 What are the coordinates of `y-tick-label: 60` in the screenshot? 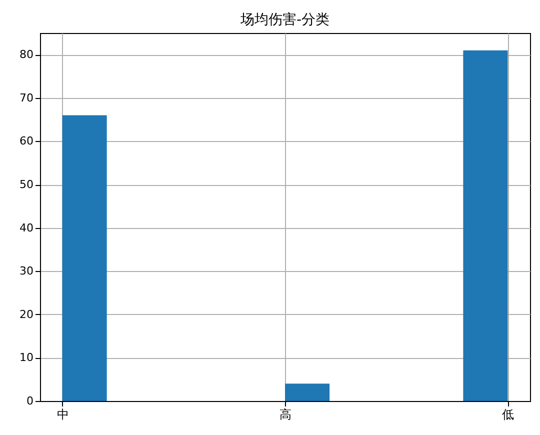 It's located at (27, 141).